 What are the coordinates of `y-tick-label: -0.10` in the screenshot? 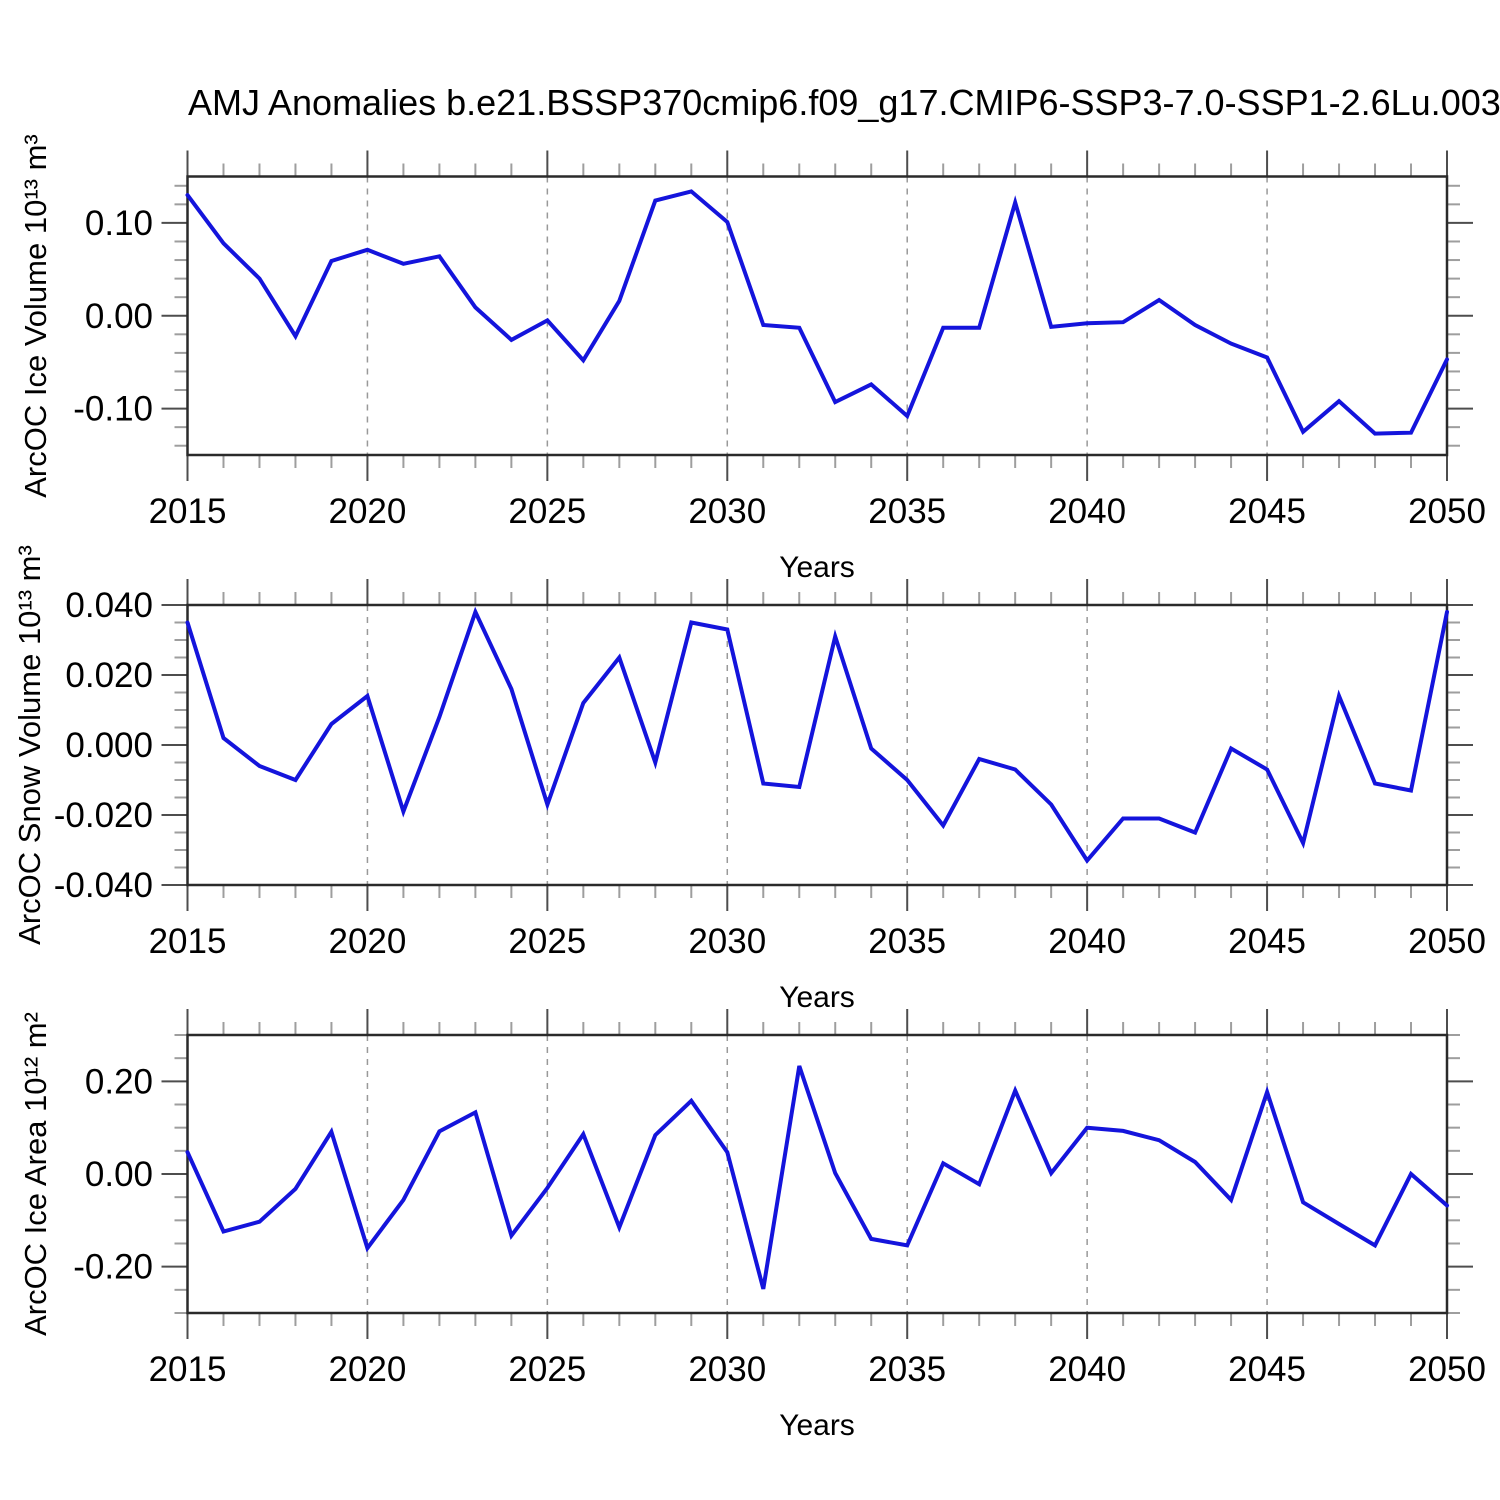 It's located at (113, 409).